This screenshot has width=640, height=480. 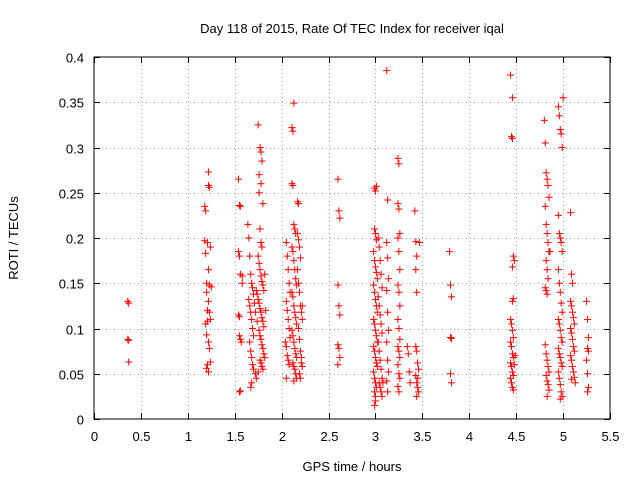 What do you see at coordinates (375, 436) in the screenshot?
I see `x-tick-label: 3` at bounding box center [375, 436].